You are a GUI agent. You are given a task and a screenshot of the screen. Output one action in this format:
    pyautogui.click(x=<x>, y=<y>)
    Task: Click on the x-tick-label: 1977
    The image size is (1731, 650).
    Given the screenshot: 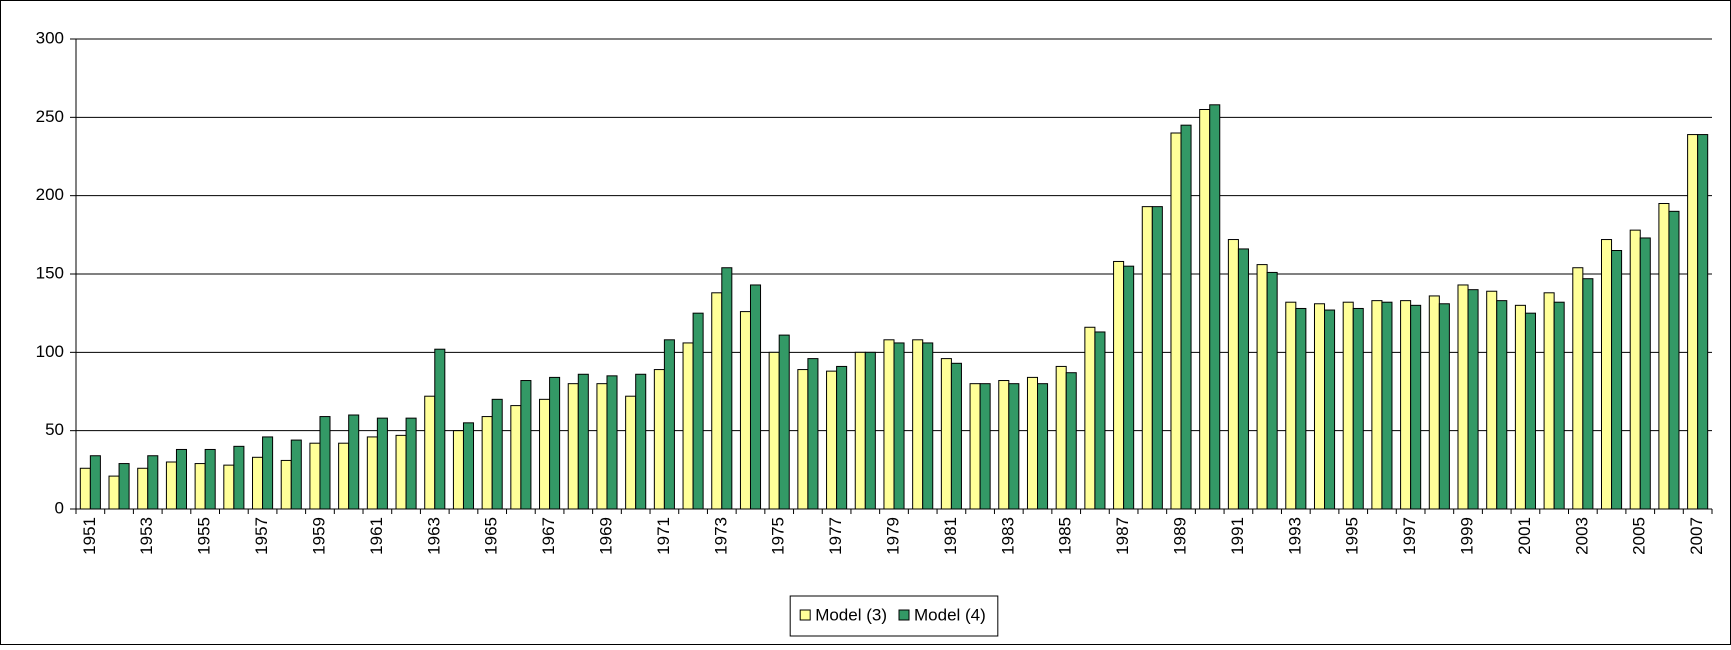 What is the action you would take?
    pyautogui.click(x=835, y=536)
    